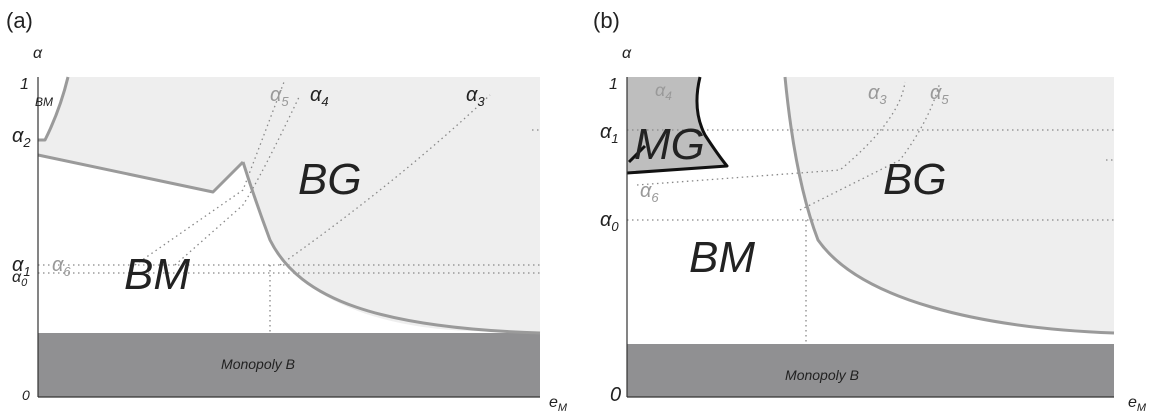  What do you see at coordinates (609, 133) in the screenshot?
I see `alpha1-label-b: α1` at bounding box center [609, 133].